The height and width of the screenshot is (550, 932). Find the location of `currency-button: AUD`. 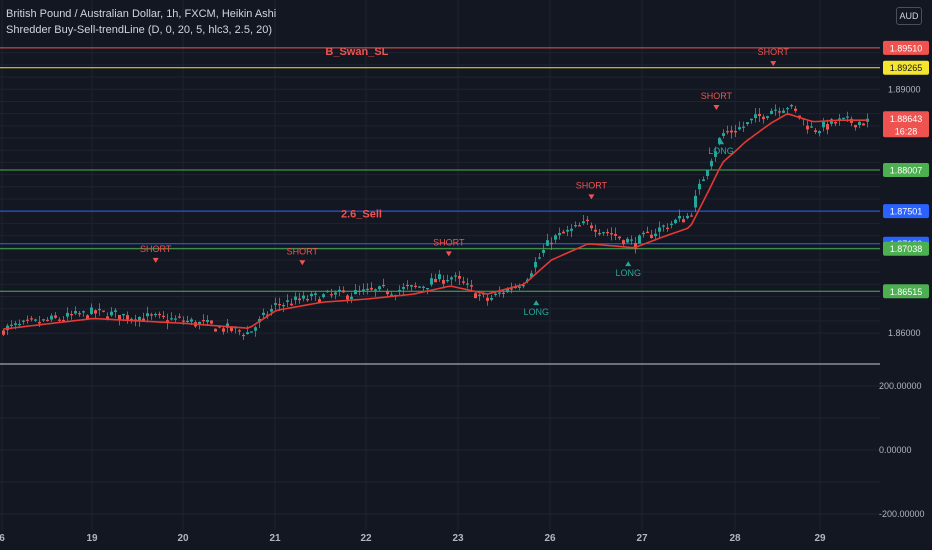

currency-button: AUD is located at coordinates (909, 16).